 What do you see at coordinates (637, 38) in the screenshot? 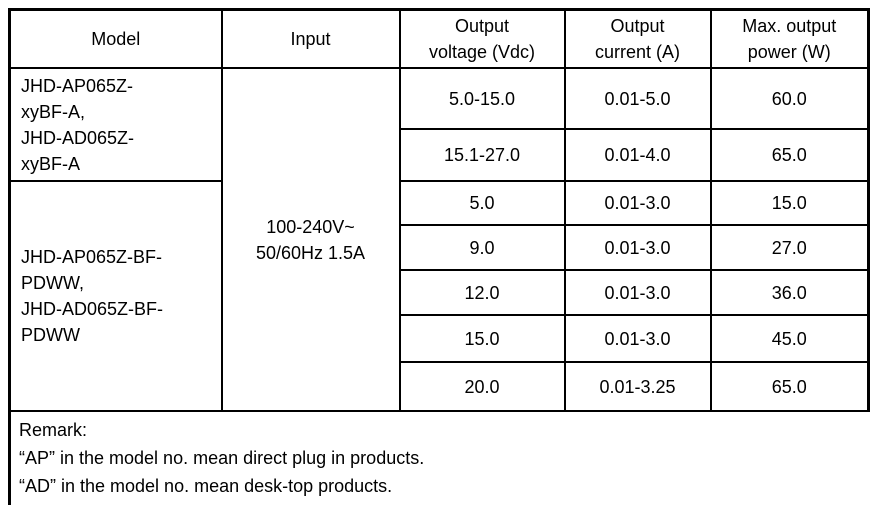
I see `col-header-output-current: Output current (A)` at bounding box center [637, 38].